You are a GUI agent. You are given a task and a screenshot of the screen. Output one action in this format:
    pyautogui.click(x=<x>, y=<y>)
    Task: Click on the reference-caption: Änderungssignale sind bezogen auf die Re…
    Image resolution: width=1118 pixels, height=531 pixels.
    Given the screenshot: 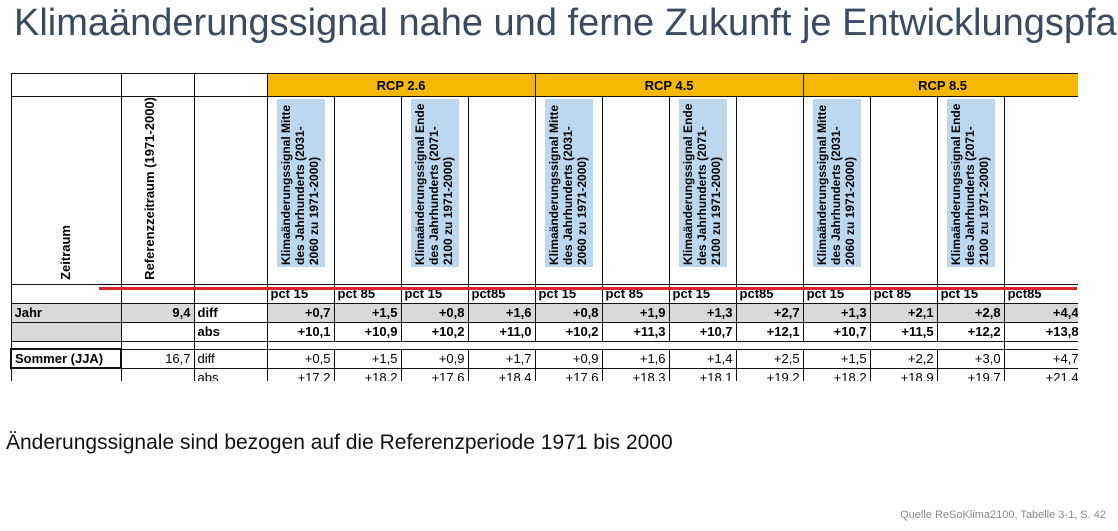 What is the action you would take?
    pyautogui.click(x=339, y=442)
    